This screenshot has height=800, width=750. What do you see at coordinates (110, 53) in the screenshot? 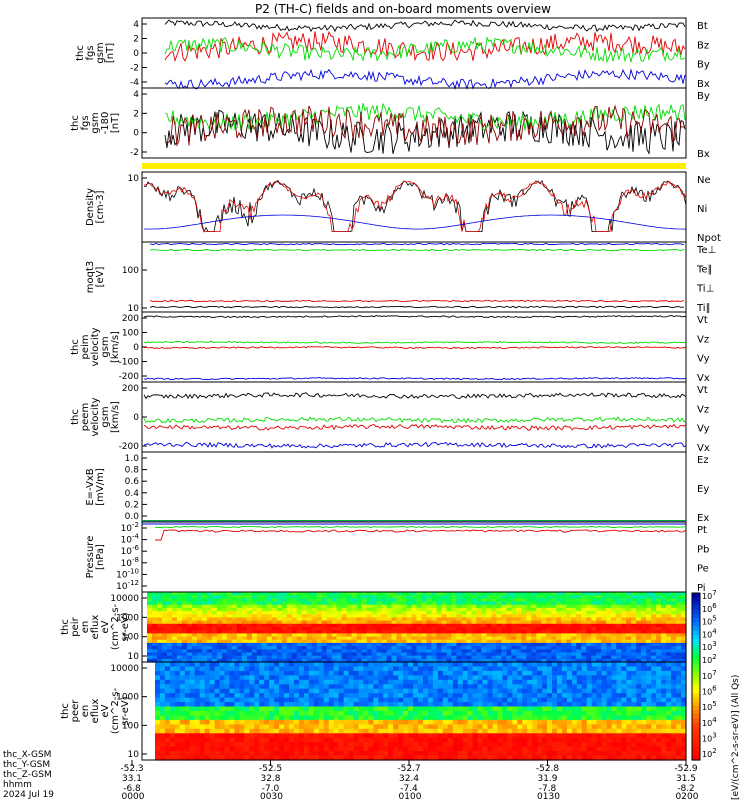
I see `ylabel-line: [nT]` at bounding box center [110, 53].